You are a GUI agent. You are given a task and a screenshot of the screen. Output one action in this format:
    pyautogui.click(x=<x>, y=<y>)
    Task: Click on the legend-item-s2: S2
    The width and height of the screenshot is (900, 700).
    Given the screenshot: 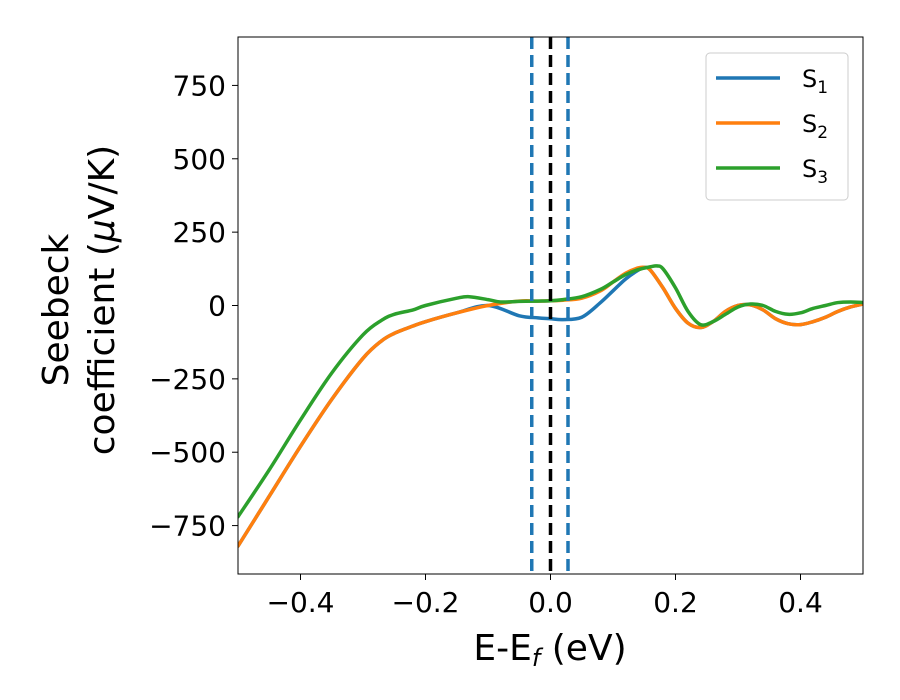 What is the action you would take?
    pyautogui.click(x=772, y=126)
    